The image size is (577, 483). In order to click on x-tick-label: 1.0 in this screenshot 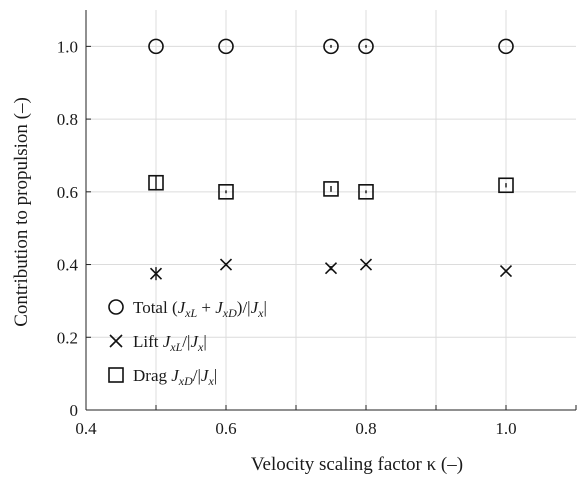, I will do `click(505, 428)`.